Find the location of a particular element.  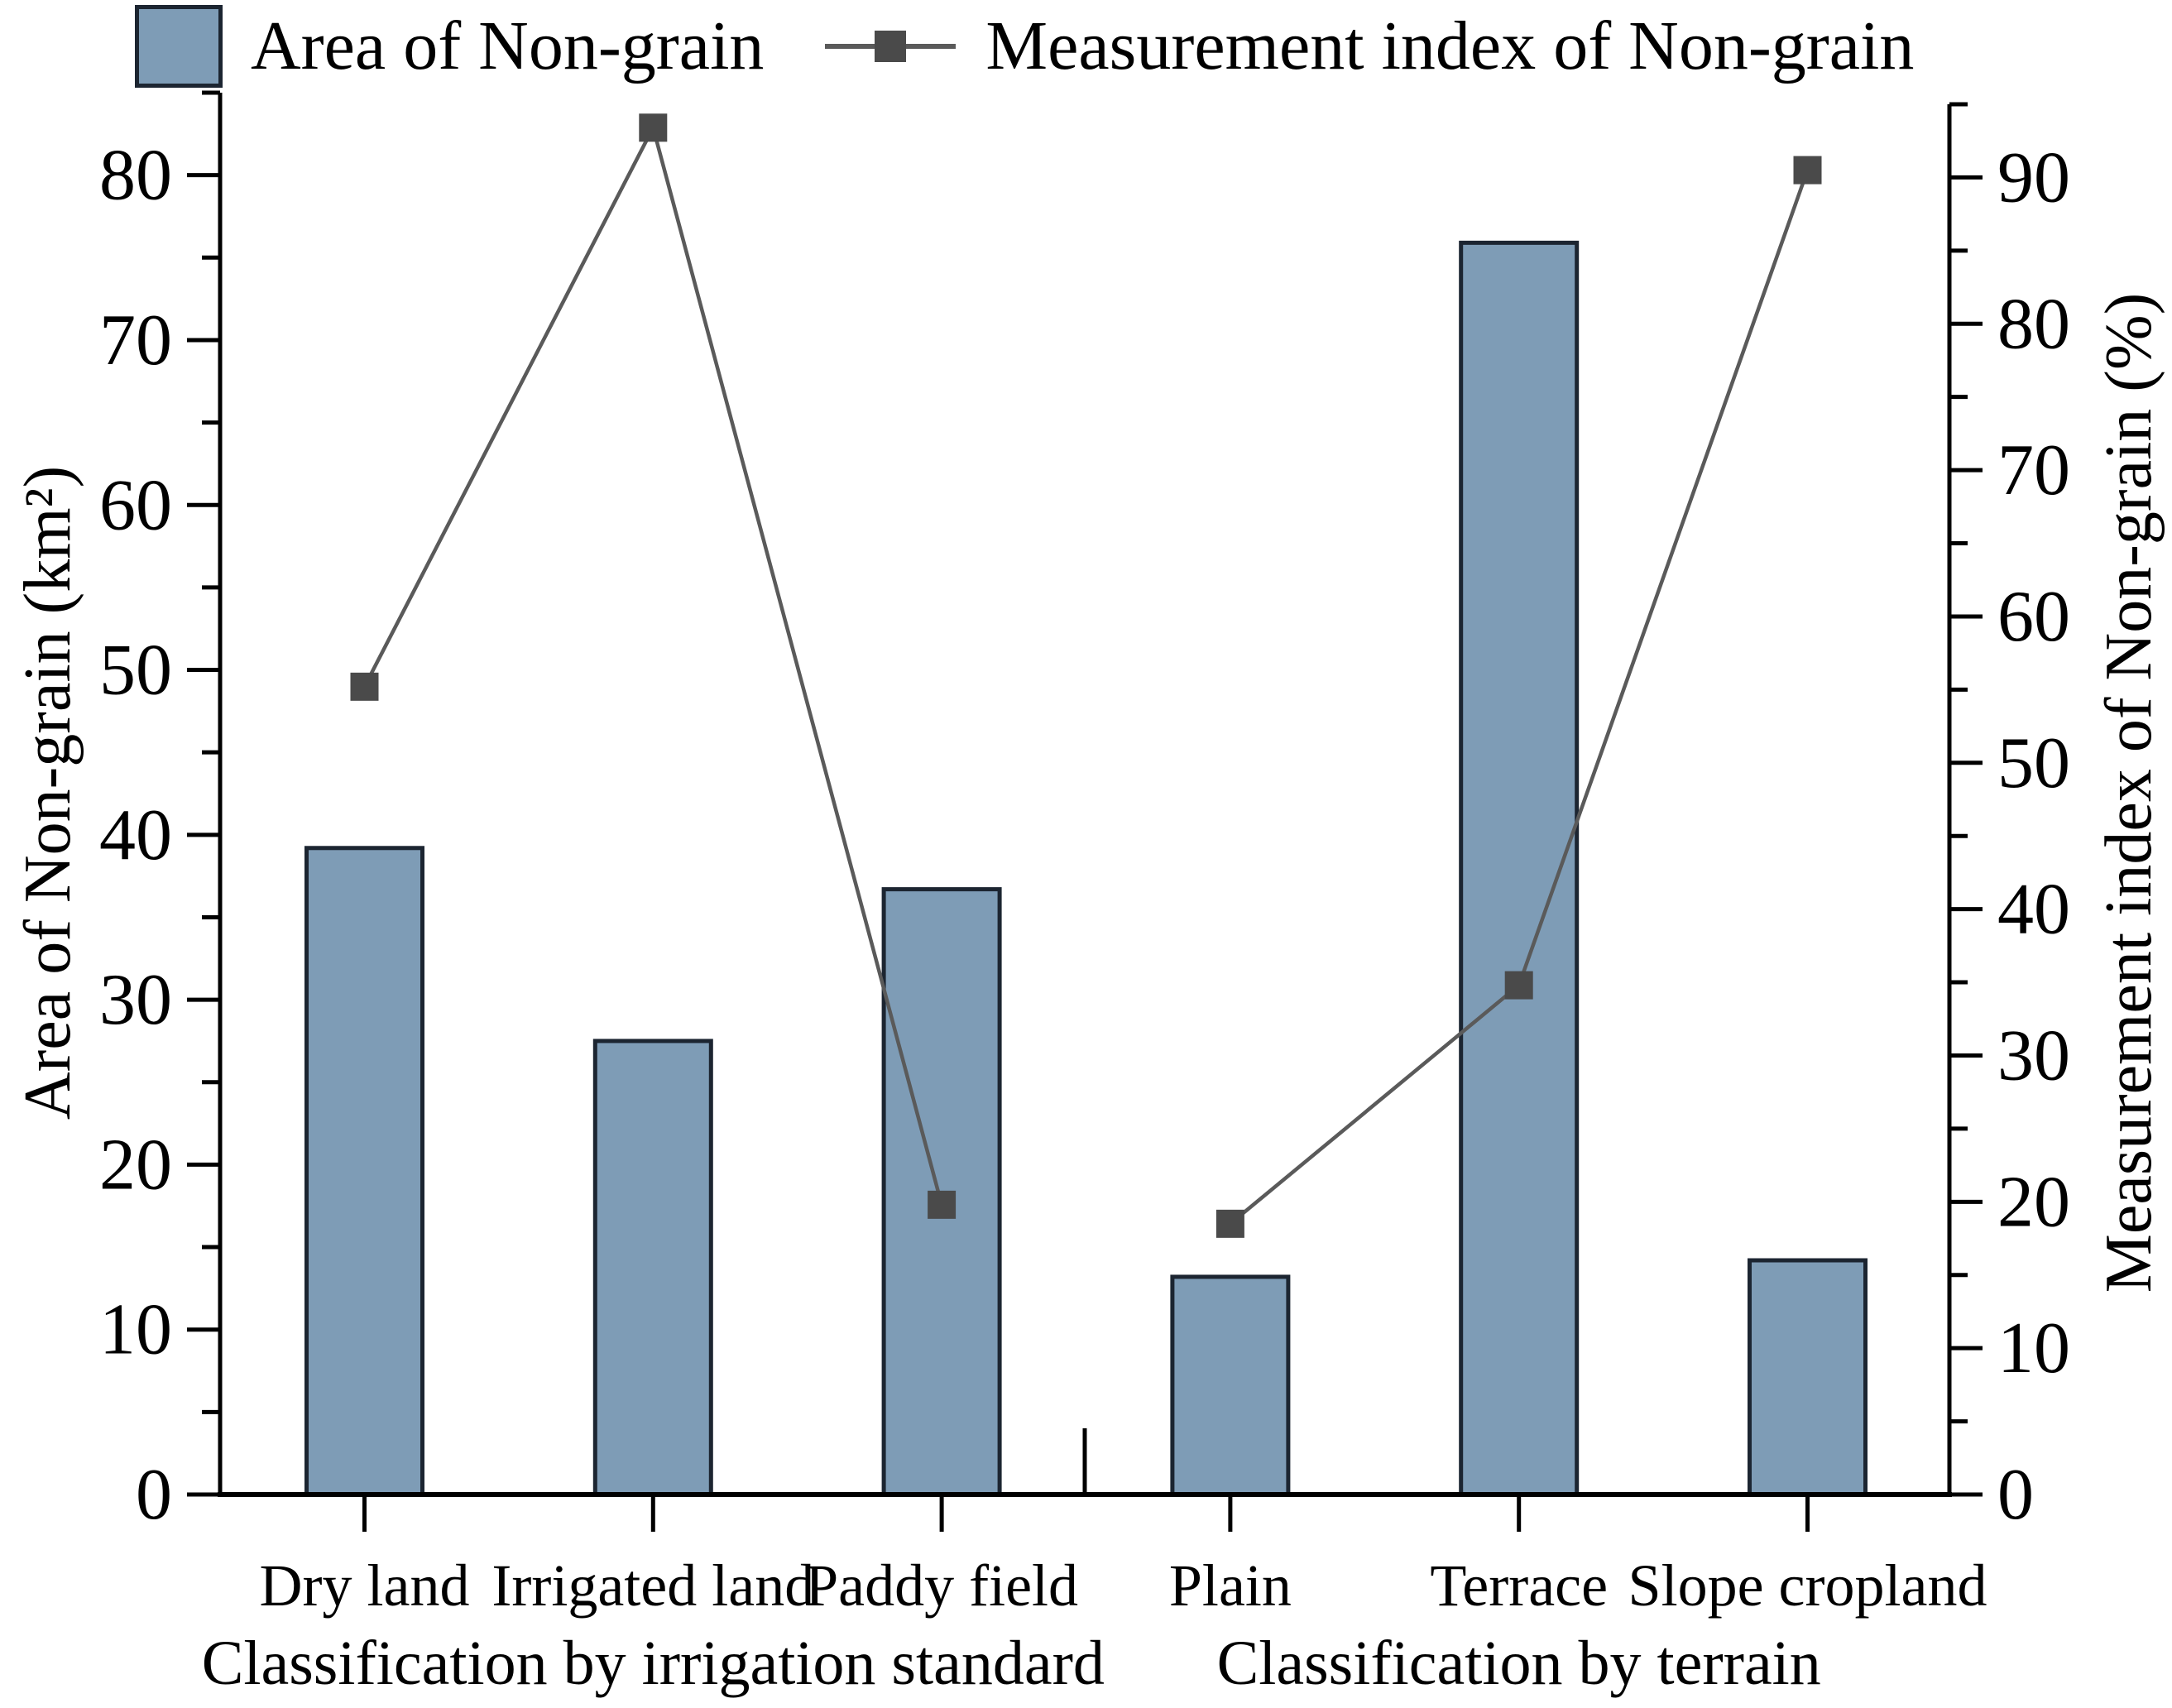

index-marker-Dry land is located at coordinates (364, 686).